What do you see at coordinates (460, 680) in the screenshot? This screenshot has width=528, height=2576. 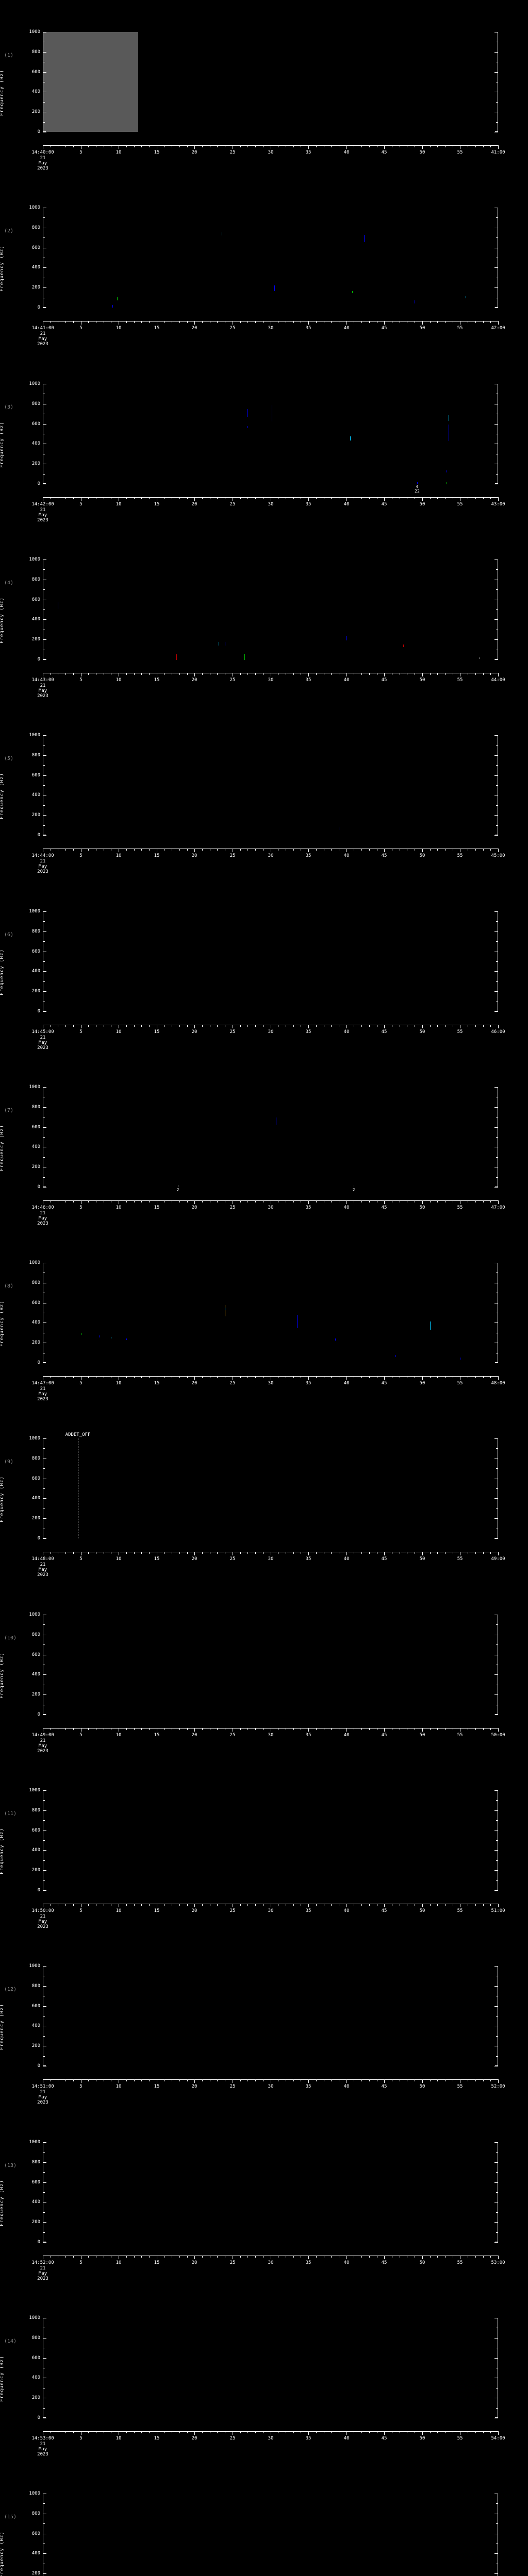 I see `x-tick-label: 55` at bounding box center [460, 680].